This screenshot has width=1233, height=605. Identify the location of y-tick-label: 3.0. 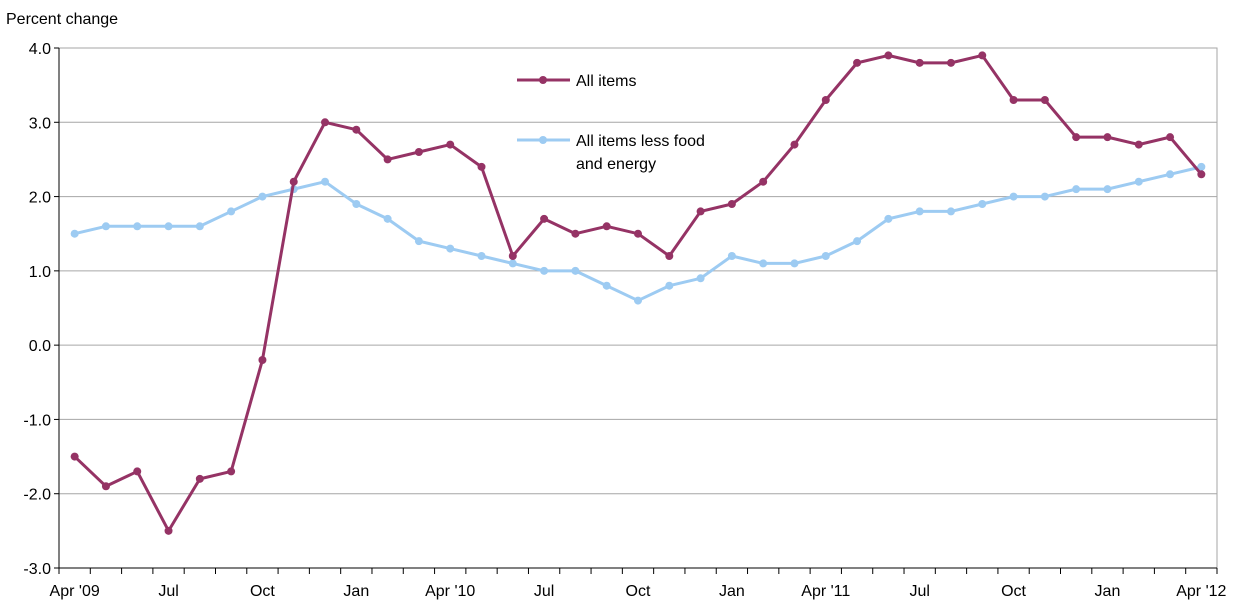
(40, 123).